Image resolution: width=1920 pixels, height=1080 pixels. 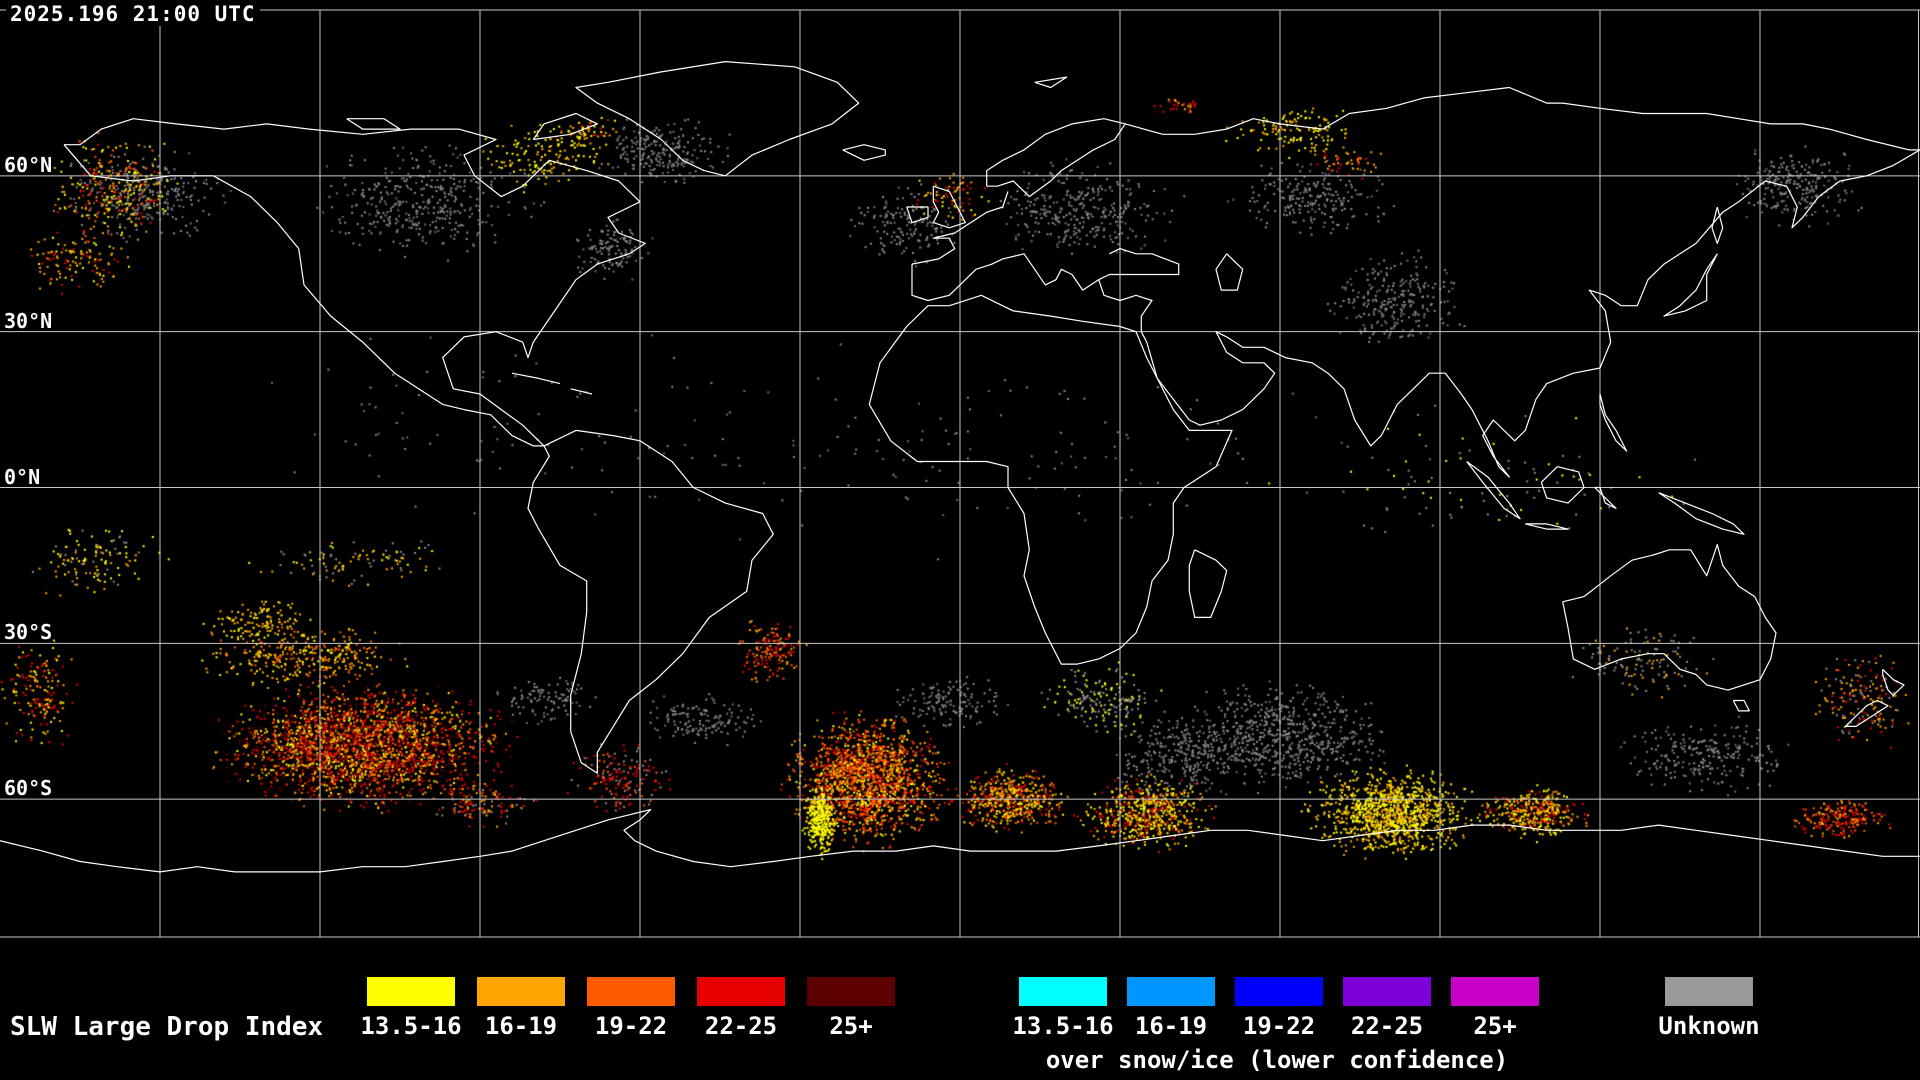 I want to click on legend-bin-label-liquid-4: 25+, so click(x=851, y=1026).